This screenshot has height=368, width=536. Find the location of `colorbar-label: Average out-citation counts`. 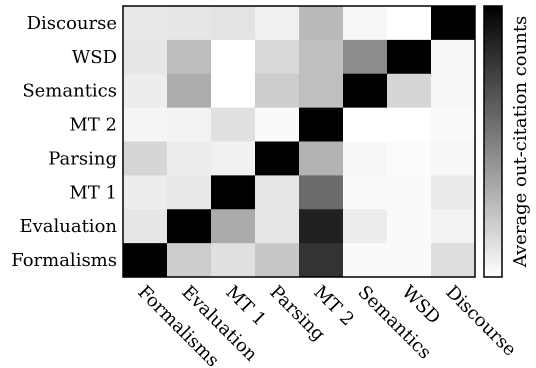

colorbar-label: Average out-citation counts is located at coordinates (520, 142).